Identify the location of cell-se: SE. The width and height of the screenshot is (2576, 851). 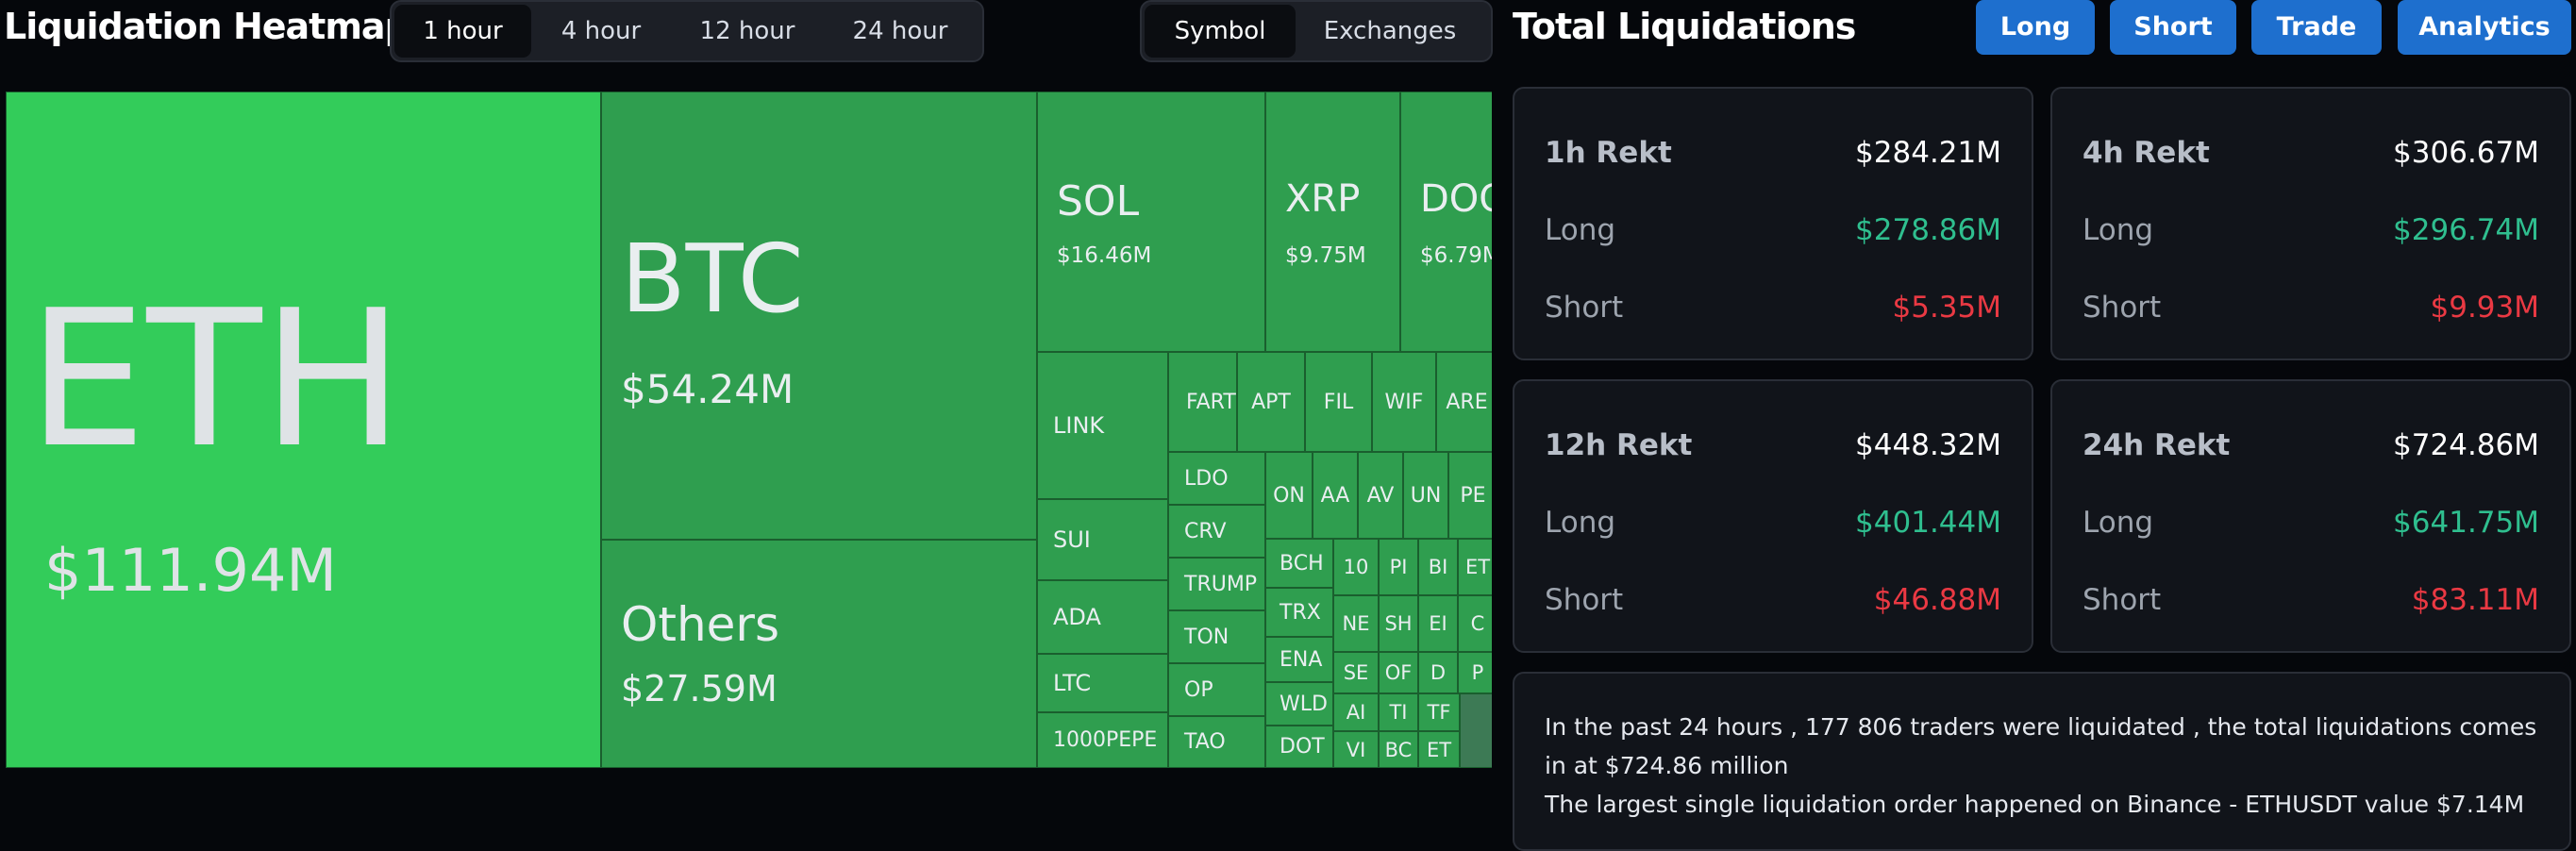
(1356, 672).